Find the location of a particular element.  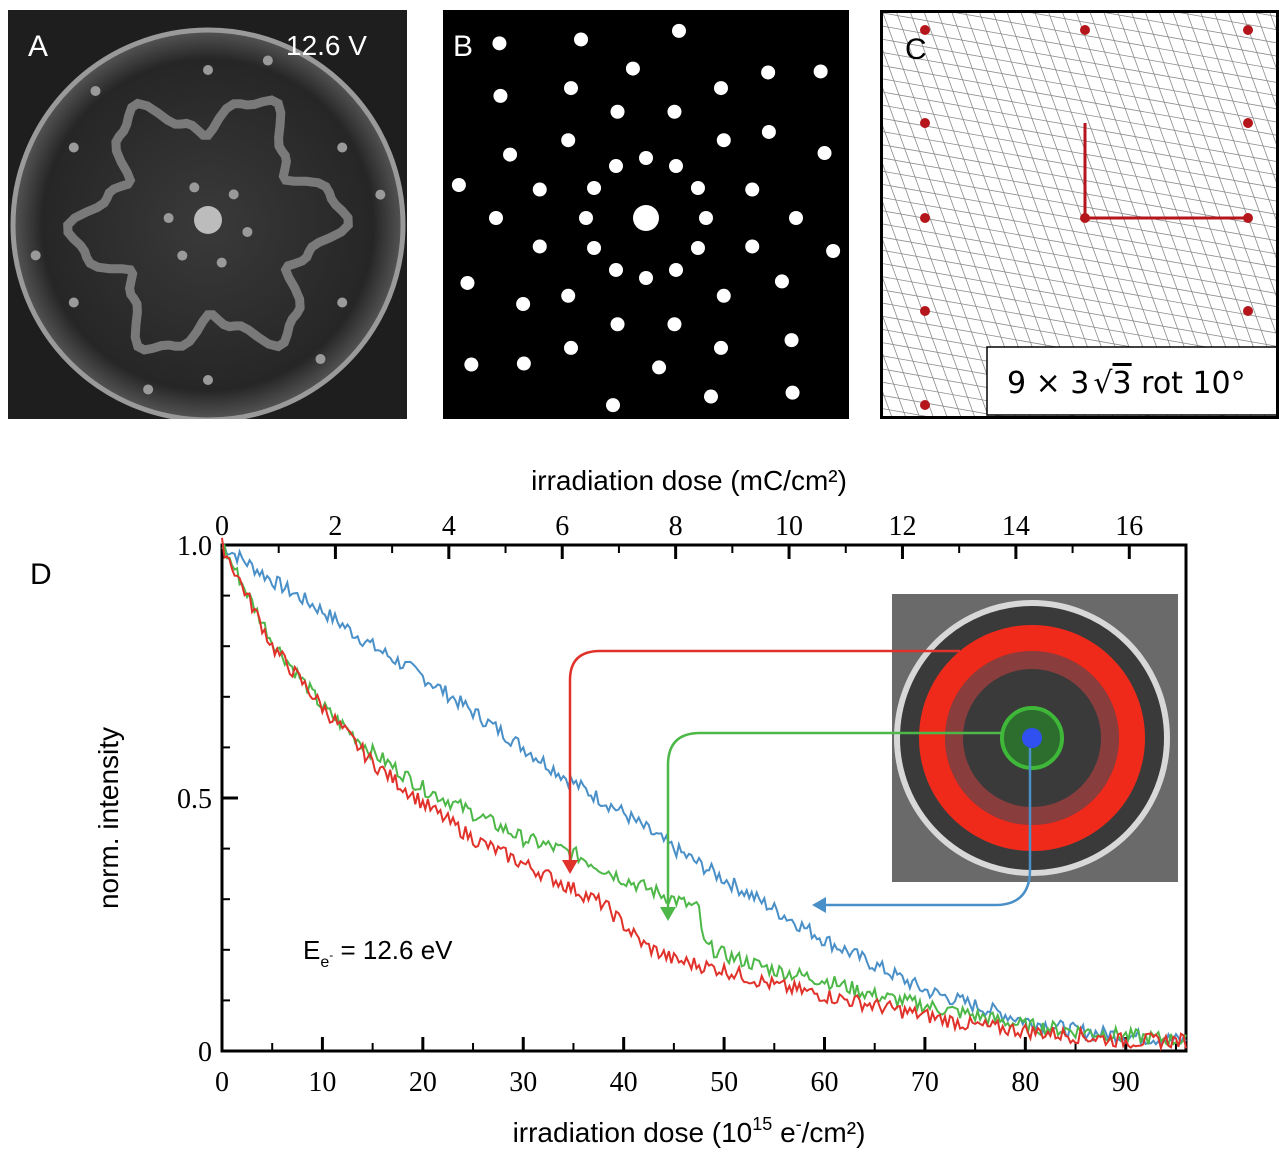

leed-ring is located at coordinates (208, 225).